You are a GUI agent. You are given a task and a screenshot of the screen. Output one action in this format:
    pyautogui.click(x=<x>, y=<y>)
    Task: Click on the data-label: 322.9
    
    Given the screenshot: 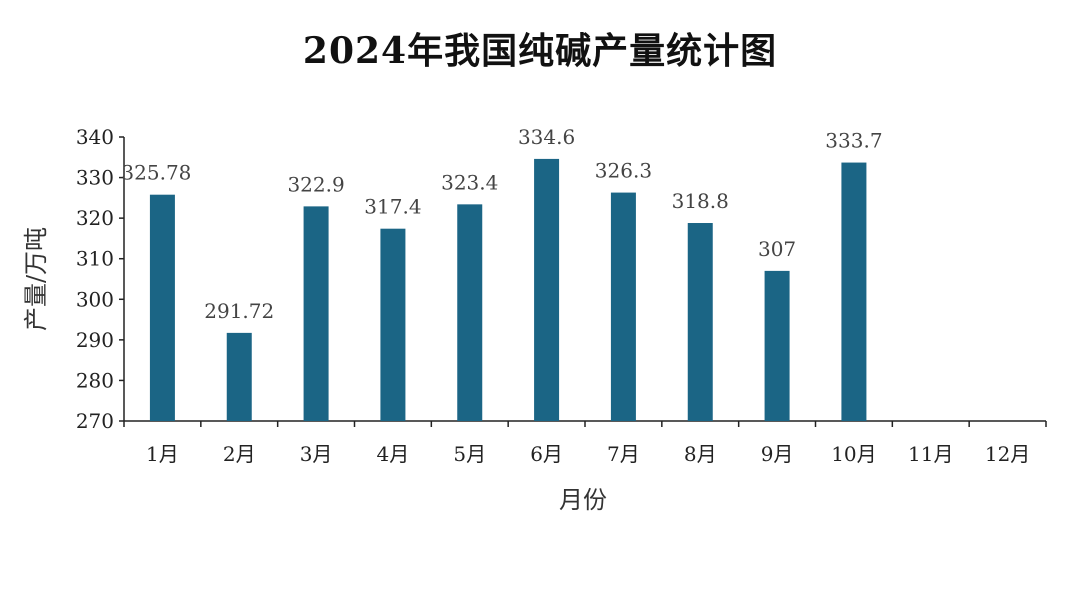 What is the action you would take?
    pyautogui.click(x=315, y=184)
    